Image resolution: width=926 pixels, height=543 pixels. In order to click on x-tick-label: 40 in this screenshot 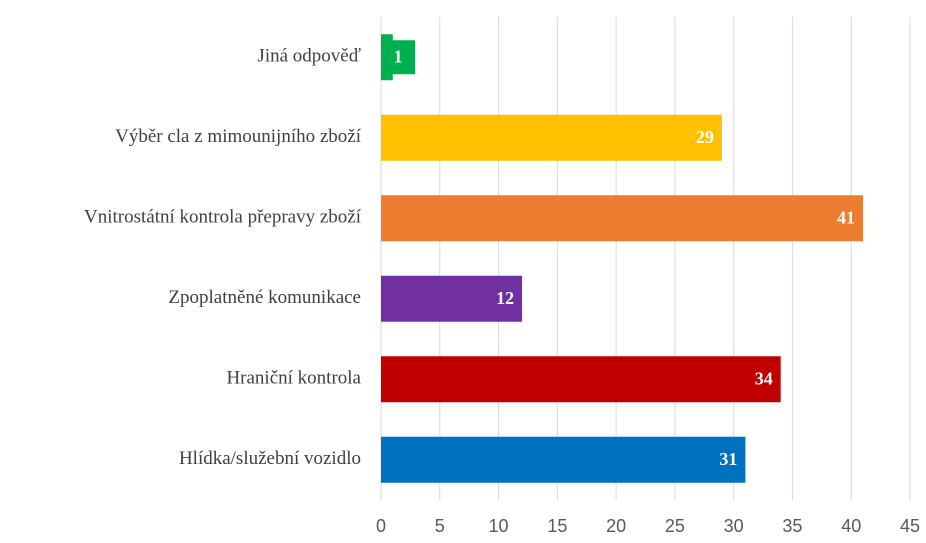, I will do `click(851, 526)`.